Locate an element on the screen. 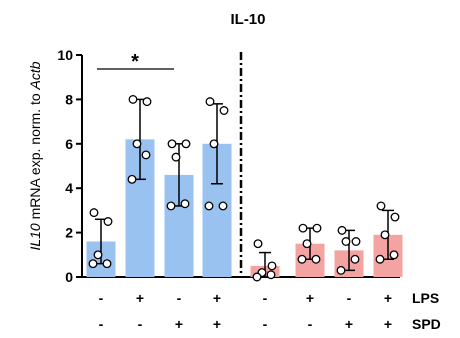  y-axis-label-gene: IL10 is located at coordinates (35, 236).